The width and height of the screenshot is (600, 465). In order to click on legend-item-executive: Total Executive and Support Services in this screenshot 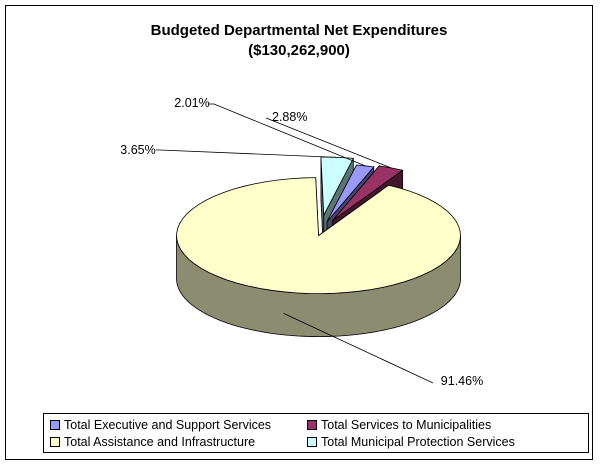, I will do `click(160, 425)`.